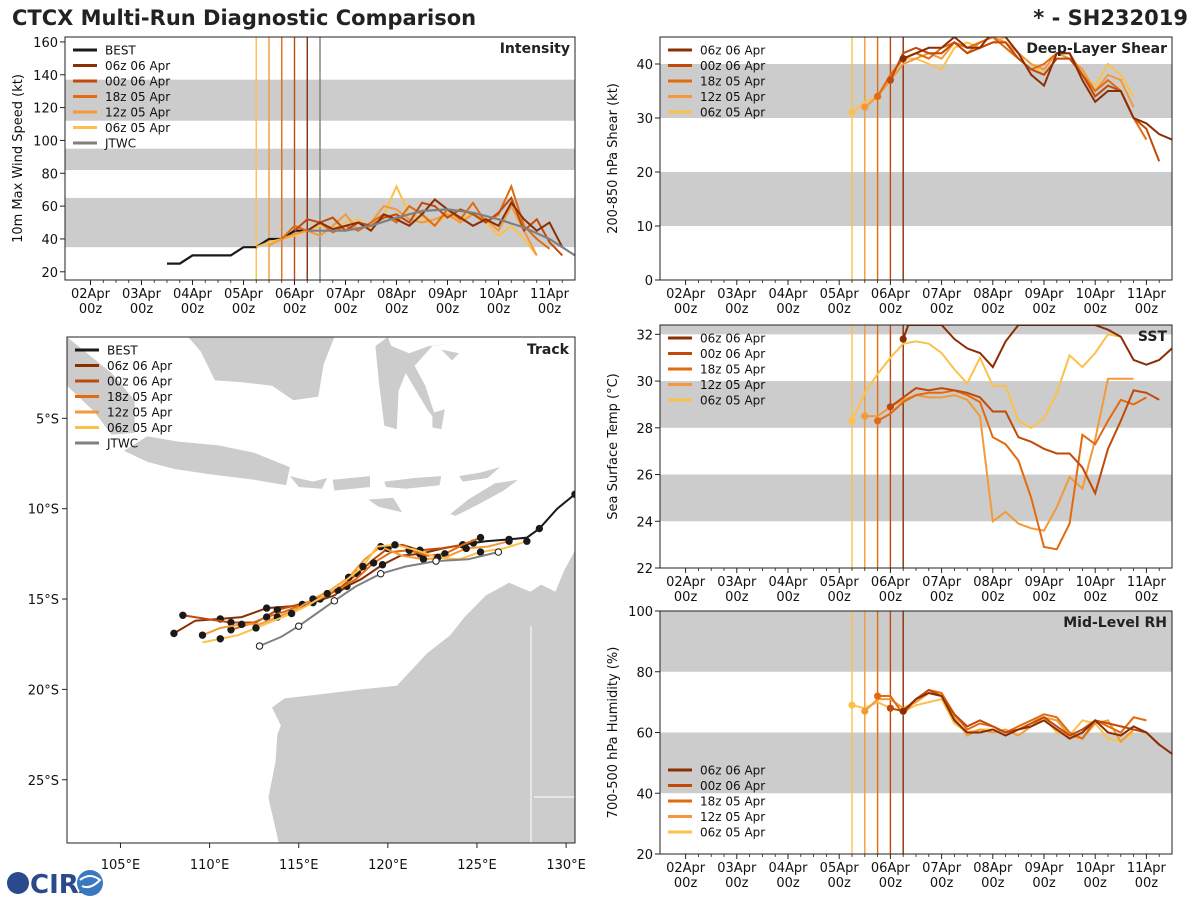 The image size is (1200, 904). Describe the element at coordinates (101, 386) in the screenshot. I see `land-sumatra-tip` at that location.